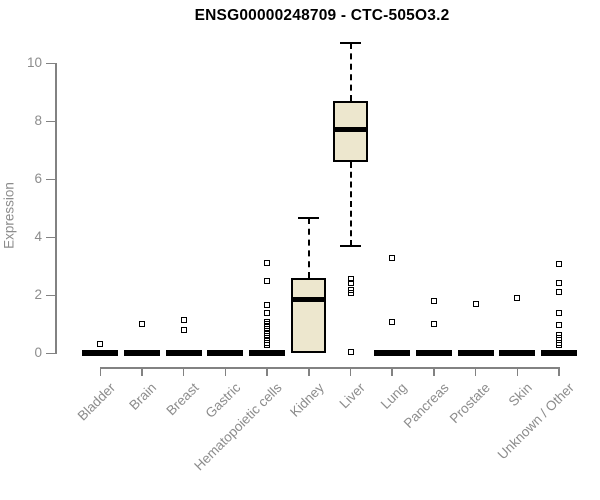 Image resolution: width=600 pixels, height=500 pixels. Describe the element at coordinates (322, 15) in the screenshot. I see `chart-title: ENSG00000248709 - CTC-505O3.2` at that location.